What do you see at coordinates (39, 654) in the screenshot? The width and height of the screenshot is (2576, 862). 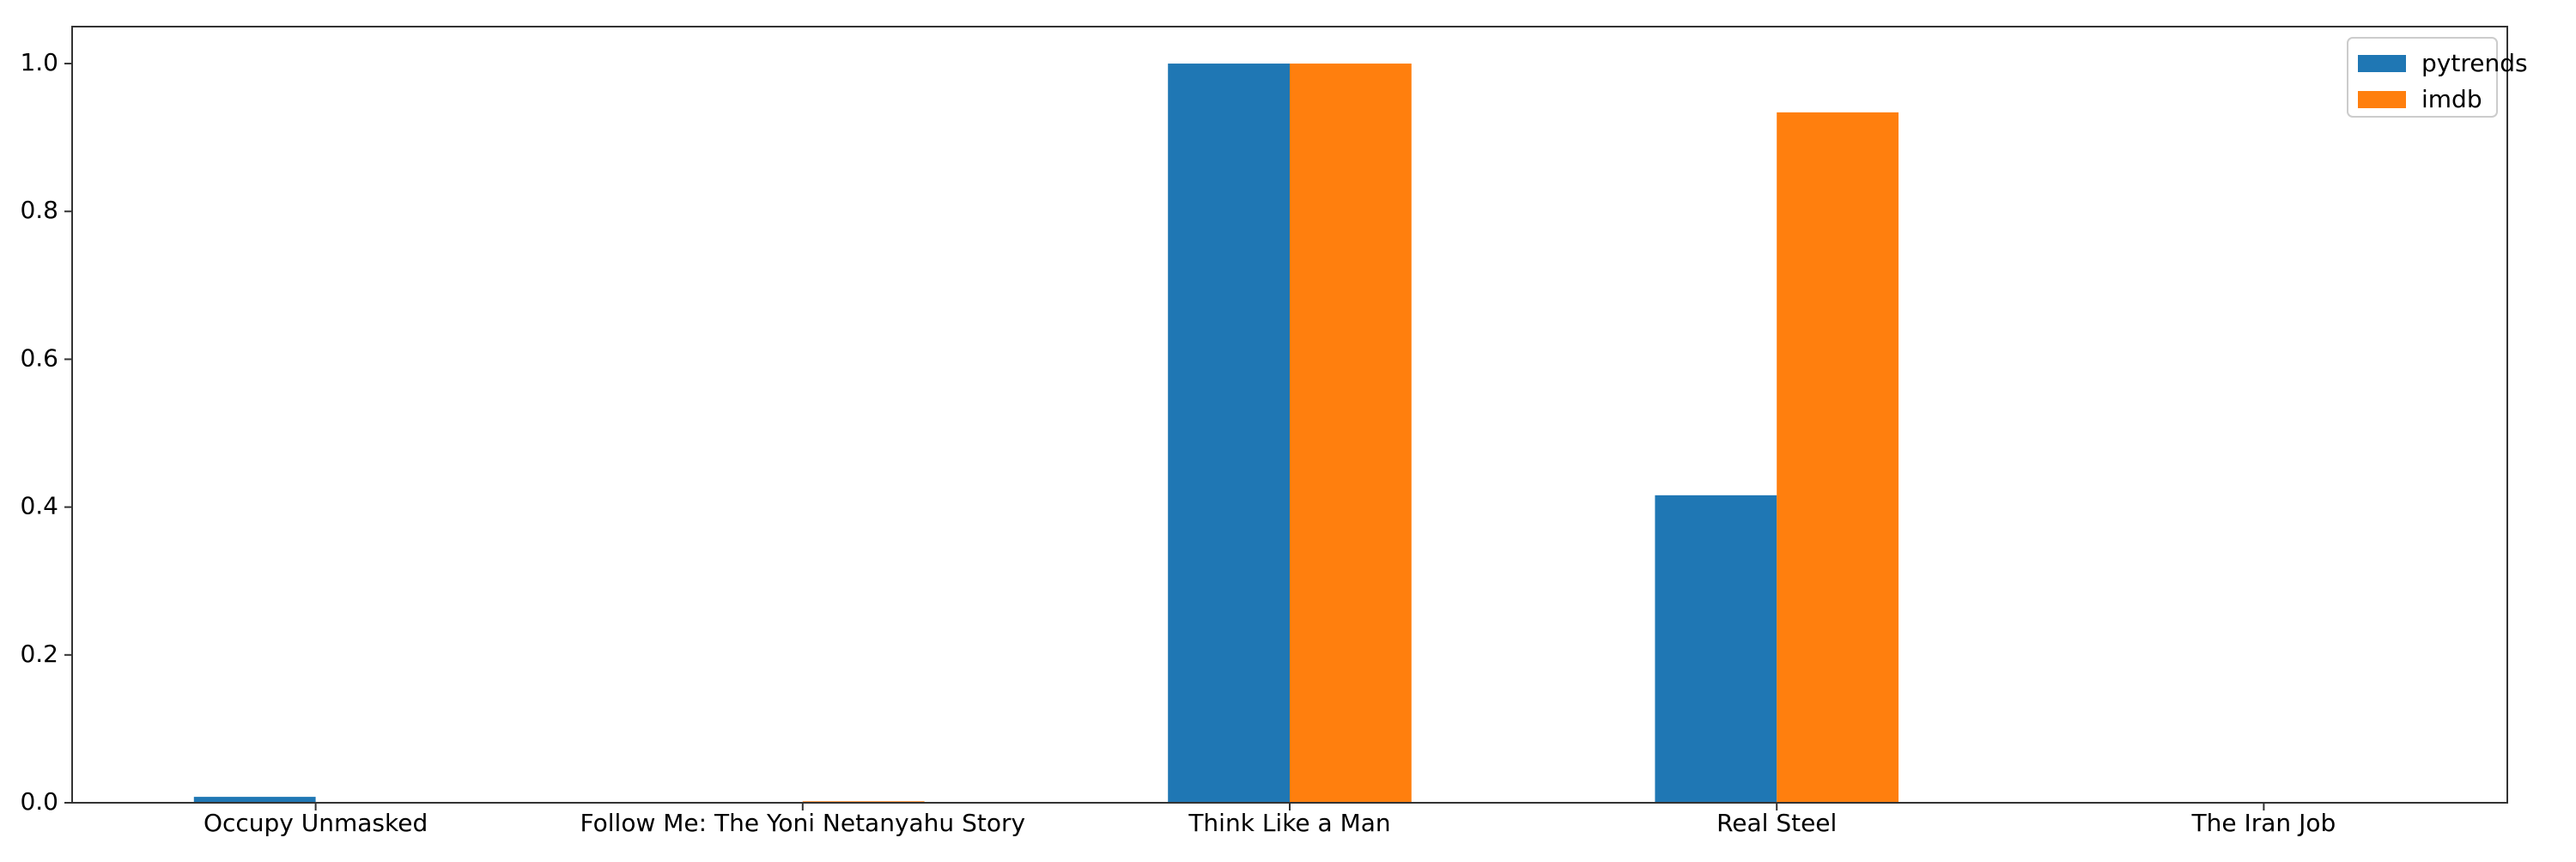 I see `y-tick-label: 0.2` at bounding box center [39, 654].